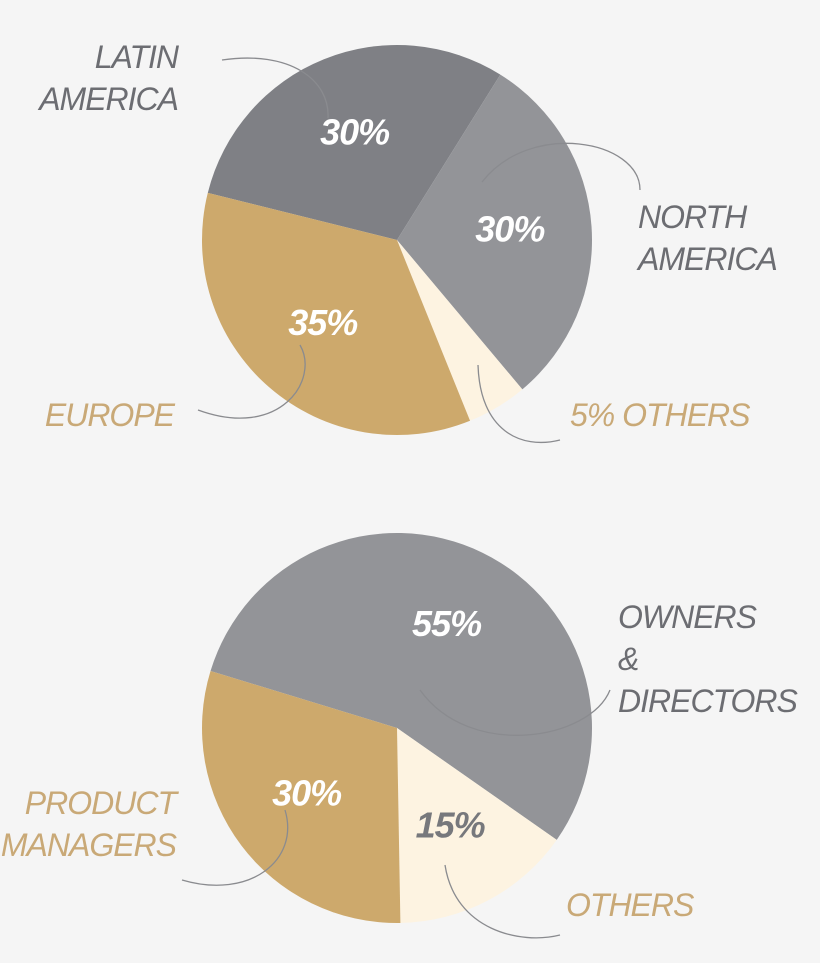 The height and width of the screenshot is (963, 820). I want to click on category-label: OWNERS & DIRECTORS, so click(708, 659).